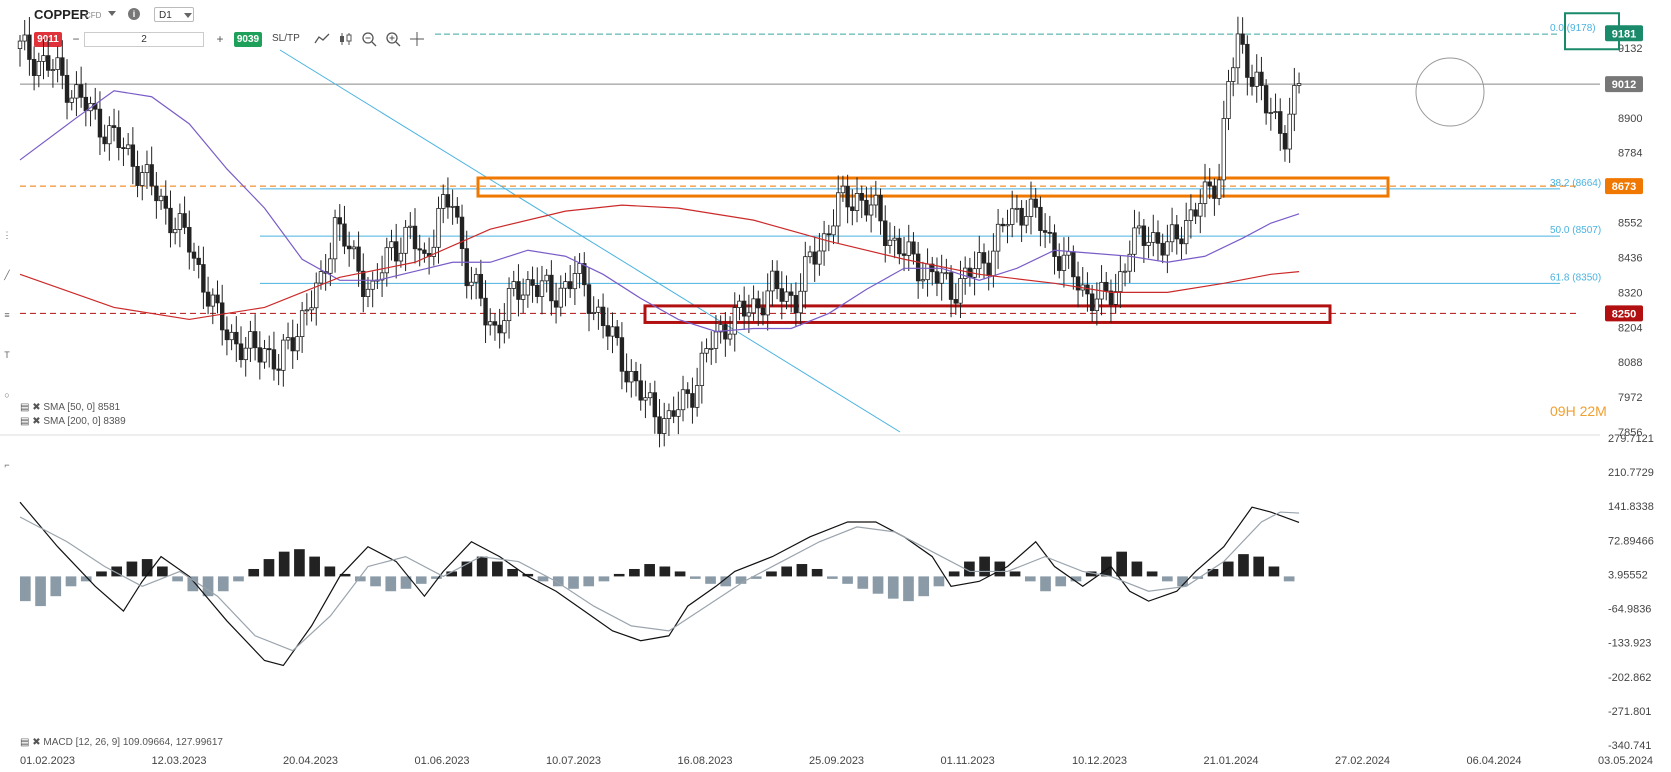 The height and width of the screenshot is (772, 1671). Describe the element at coordinates (134, 14) in the screenshot. I see `info-icon: i` at that location.